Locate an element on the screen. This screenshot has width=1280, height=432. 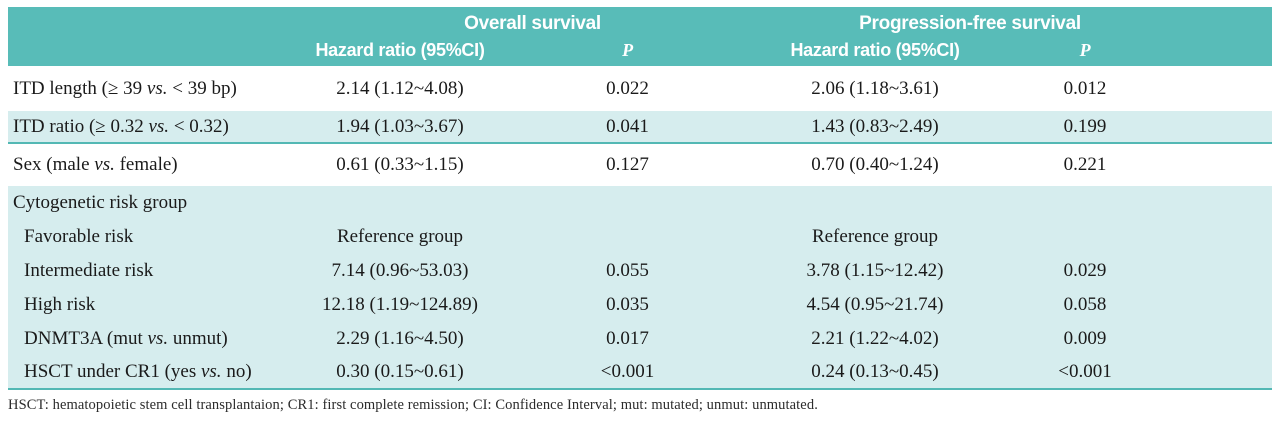
os-hazard-ratio-value: 0.61 (0.33~1.15) is located at coordinates (400, 164).